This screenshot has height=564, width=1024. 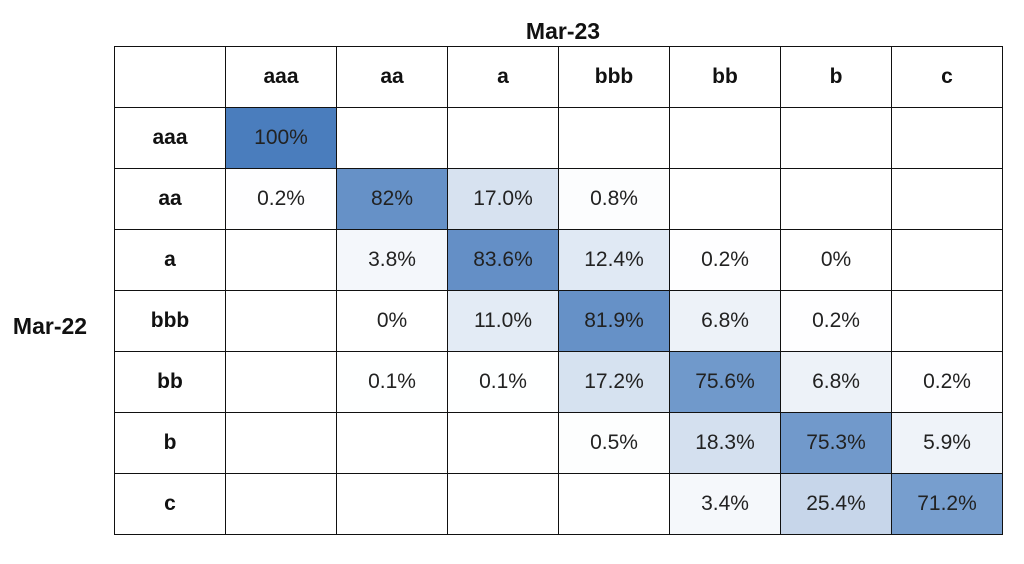 What do you see at coordinates (392, 77) in the screenshot?
I see `column-header-aa: aa` at bounding box center [392, 77].